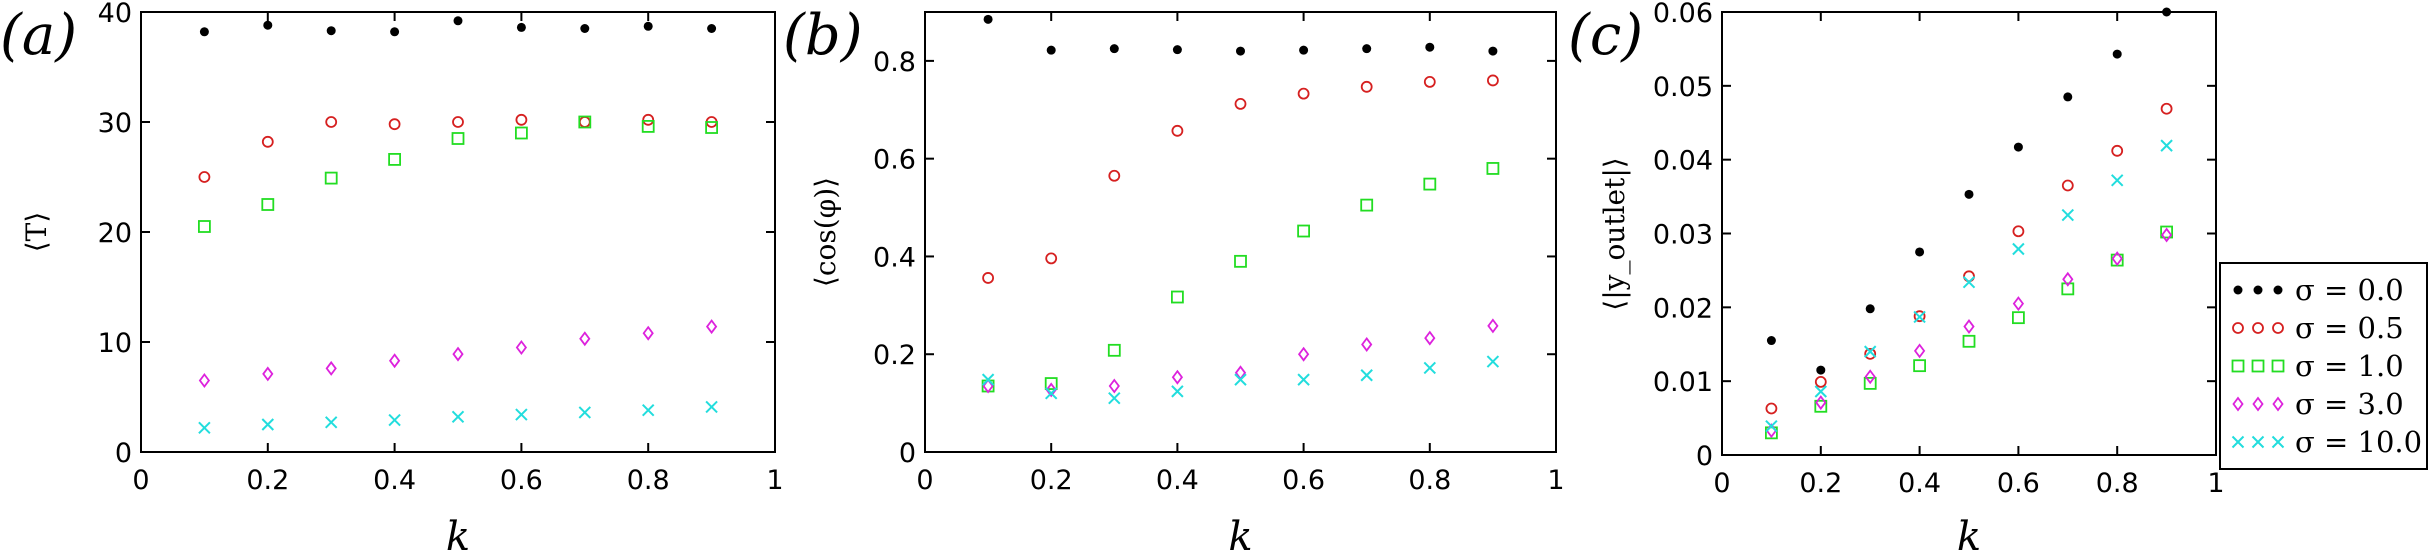  I want to click on y-tick-label: 0.01, so click(1683, 382).